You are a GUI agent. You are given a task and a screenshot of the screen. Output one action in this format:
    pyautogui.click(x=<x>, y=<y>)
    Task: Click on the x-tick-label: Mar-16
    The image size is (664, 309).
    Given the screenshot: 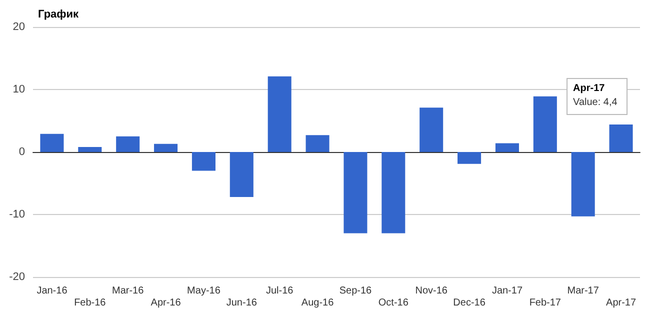 What is the action you would take?
    pyautogui.click(x=128, y=291)
    